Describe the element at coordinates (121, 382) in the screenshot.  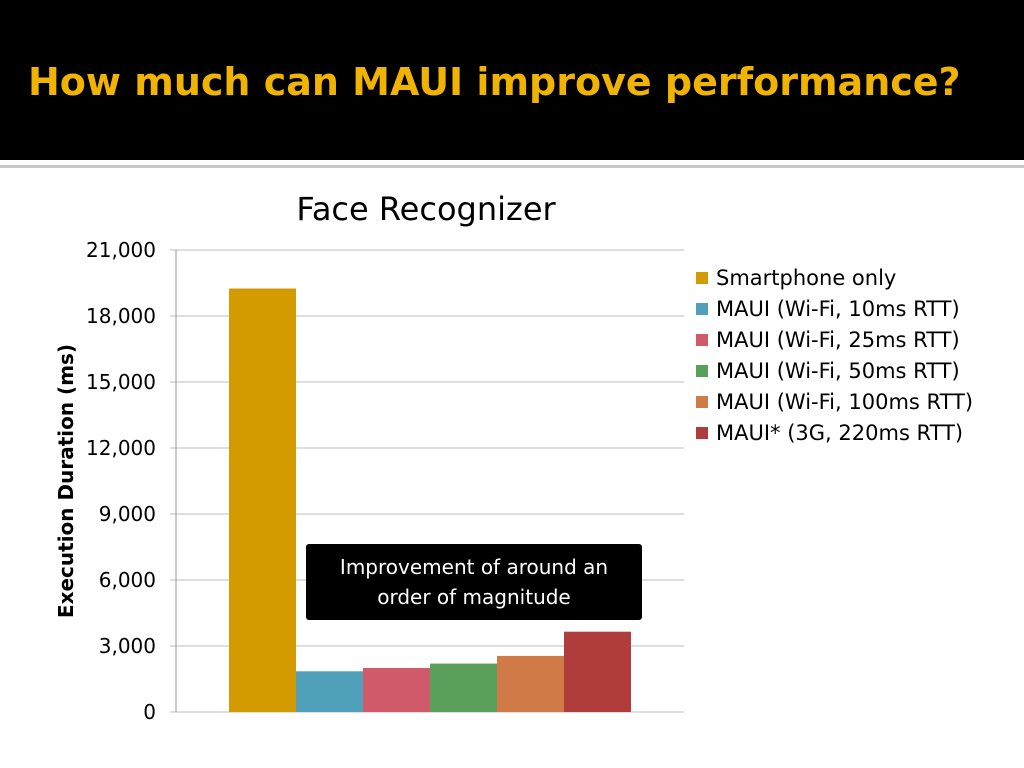
I see `y-tick-label: 15,000` at that location.